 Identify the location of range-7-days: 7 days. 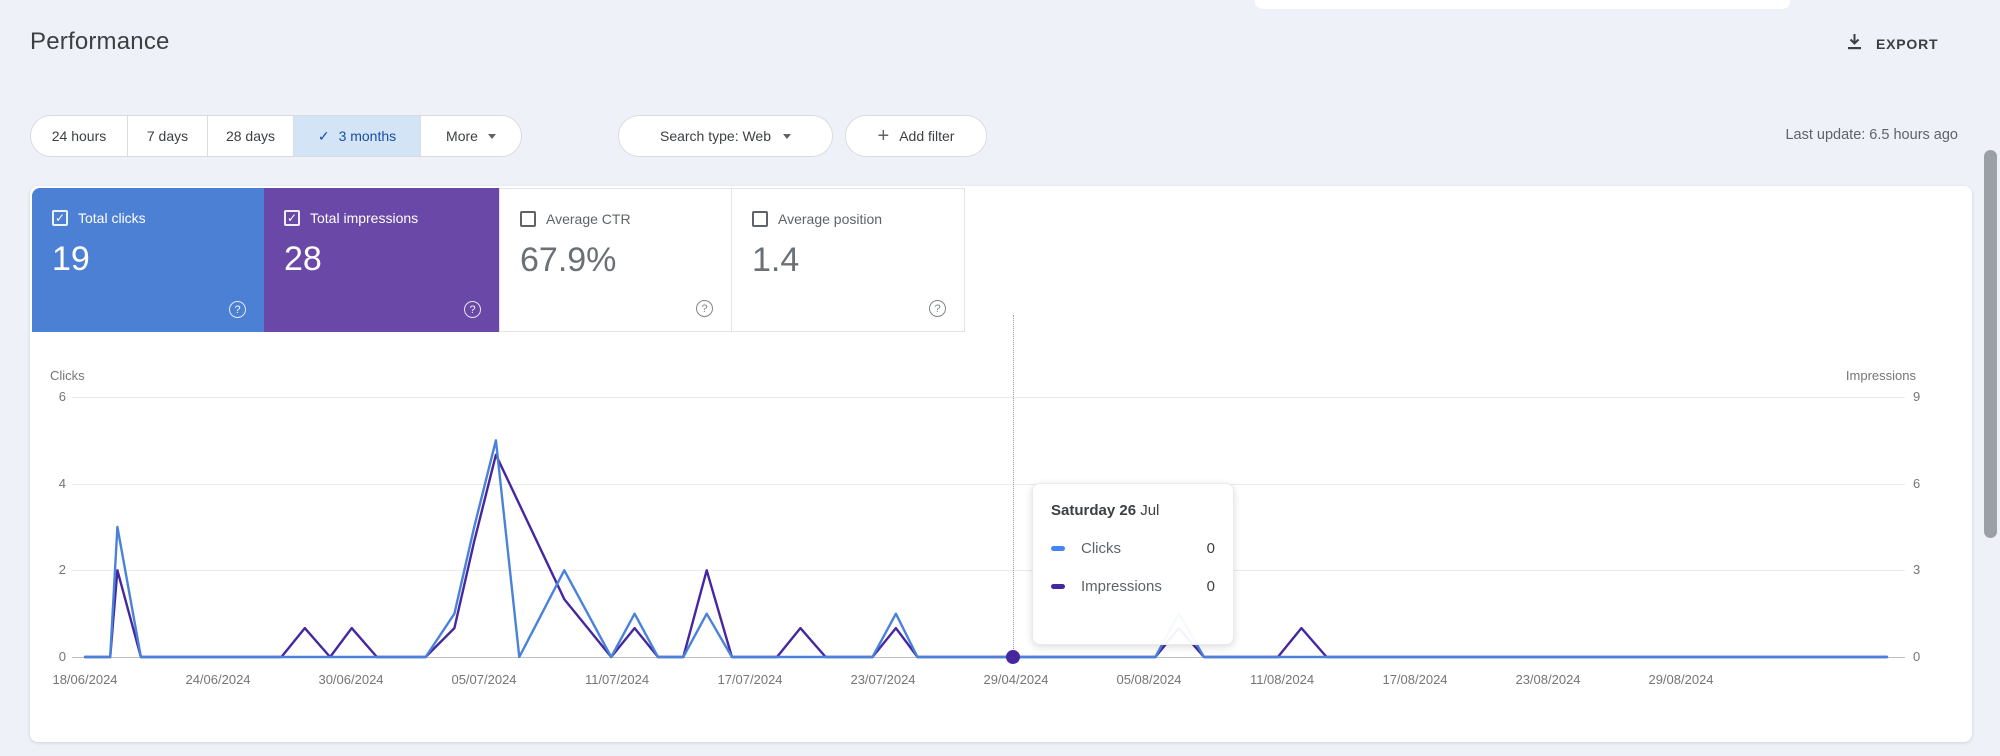
(168, 136).